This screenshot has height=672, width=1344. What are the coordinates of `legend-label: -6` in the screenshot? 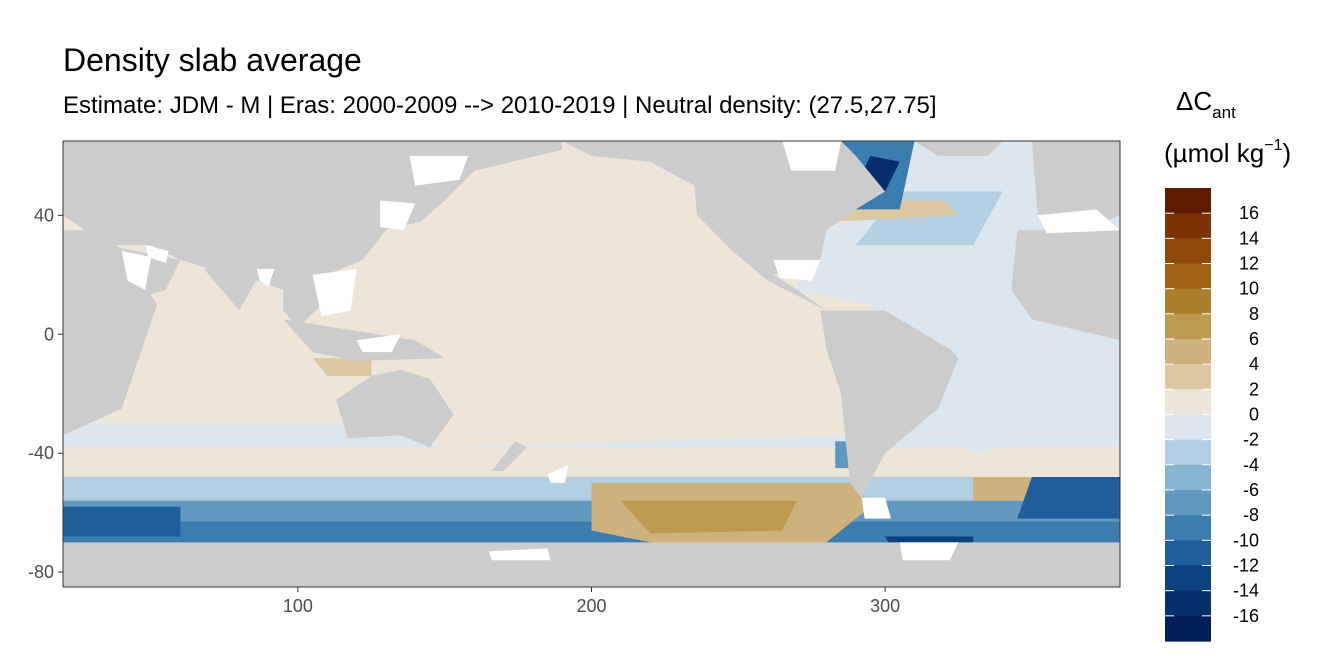 It's located at (1251, 490).